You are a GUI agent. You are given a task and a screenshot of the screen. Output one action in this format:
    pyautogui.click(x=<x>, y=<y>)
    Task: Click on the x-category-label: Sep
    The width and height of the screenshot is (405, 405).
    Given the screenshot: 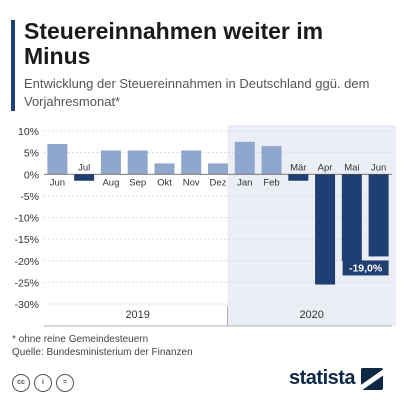 What is the action you would take?
    pyautogui.click(x=137, y=182)
    